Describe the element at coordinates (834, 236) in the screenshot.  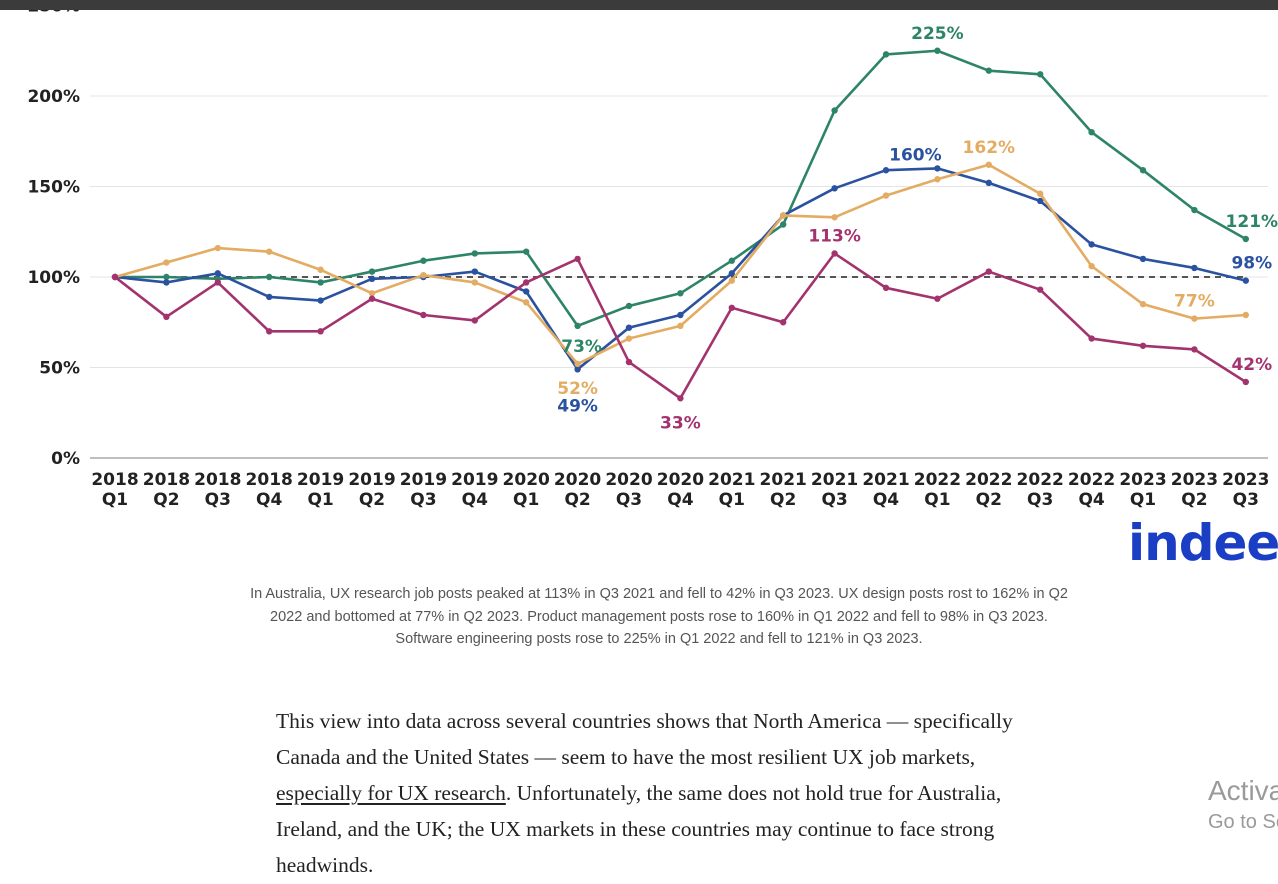
I see `data-label: 113%` at that location.